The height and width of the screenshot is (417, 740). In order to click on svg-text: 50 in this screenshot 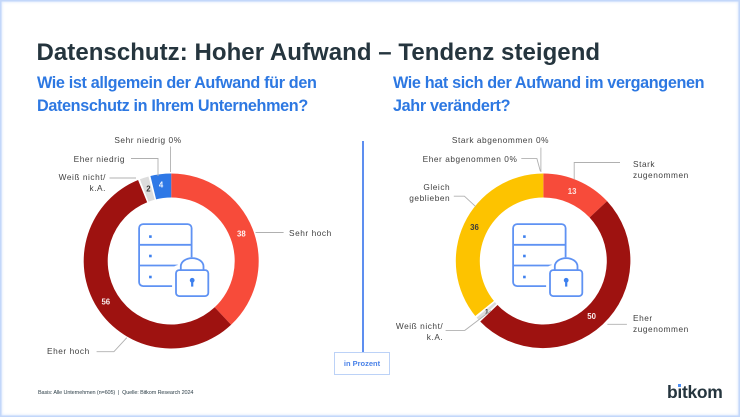, I will do `click(591, 316)`.